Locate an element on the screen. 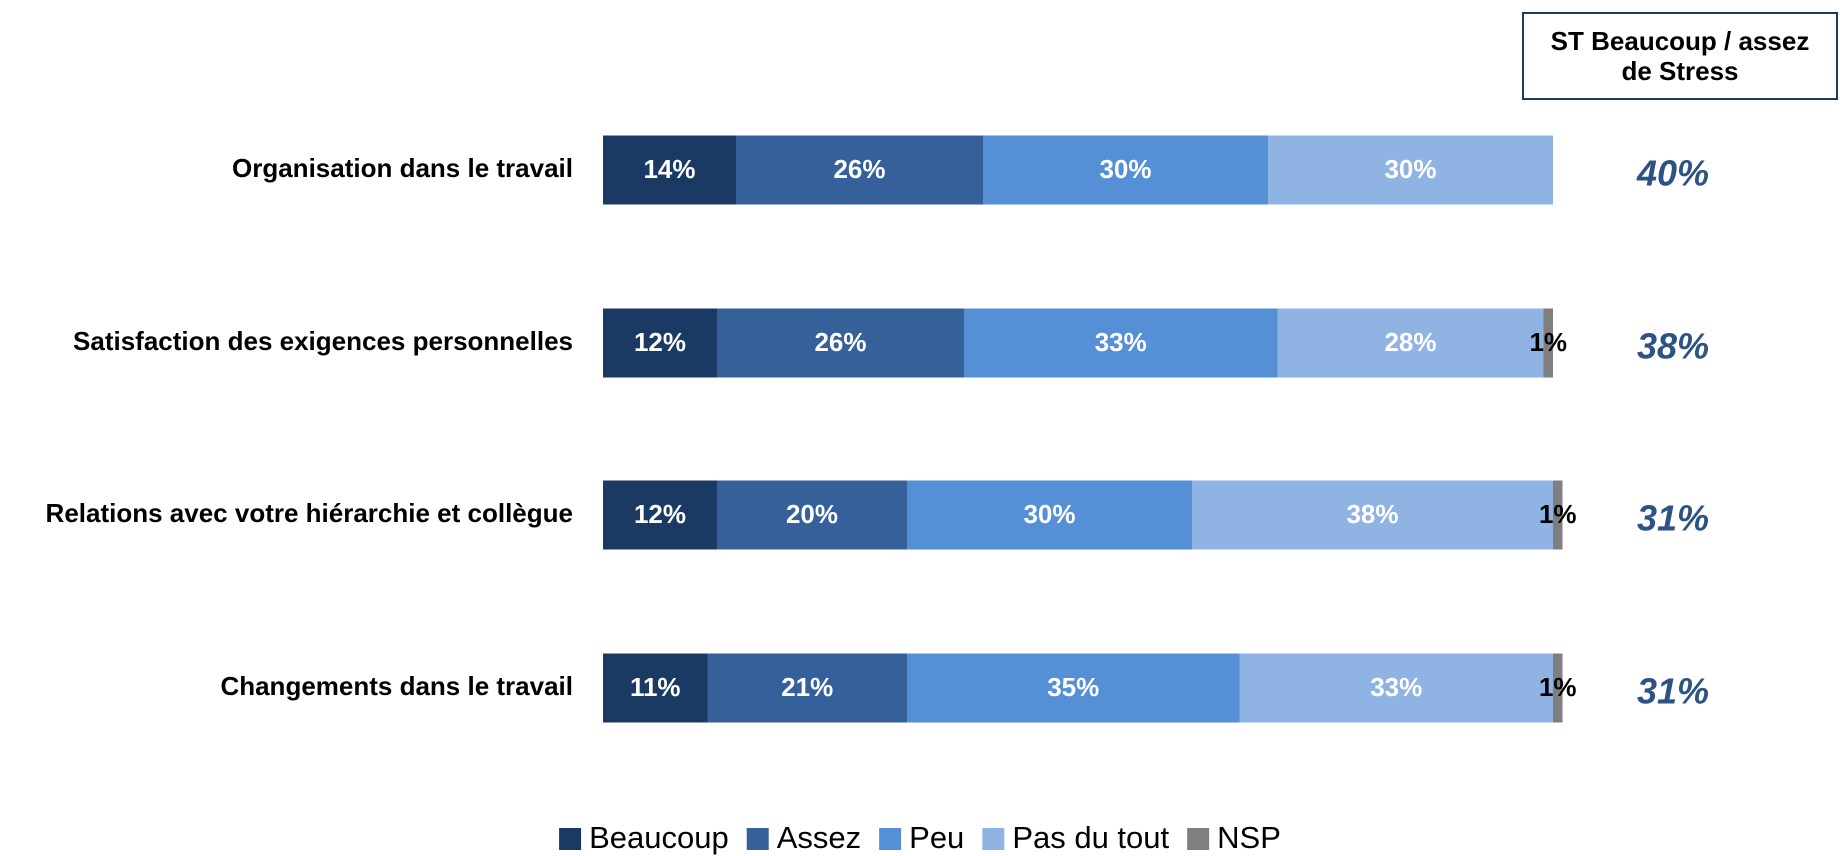  legend-label: Peu is located at coordinates (936, 837).